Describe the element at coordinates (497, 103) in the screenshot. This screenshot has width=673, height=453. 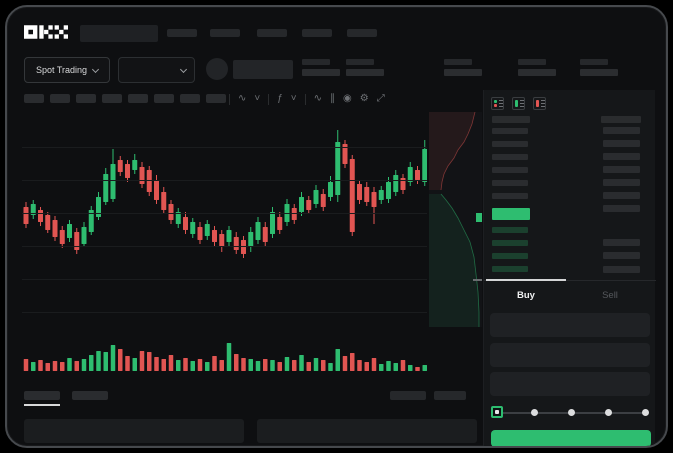
I see `orderbook-layout-split-icon` at that location.